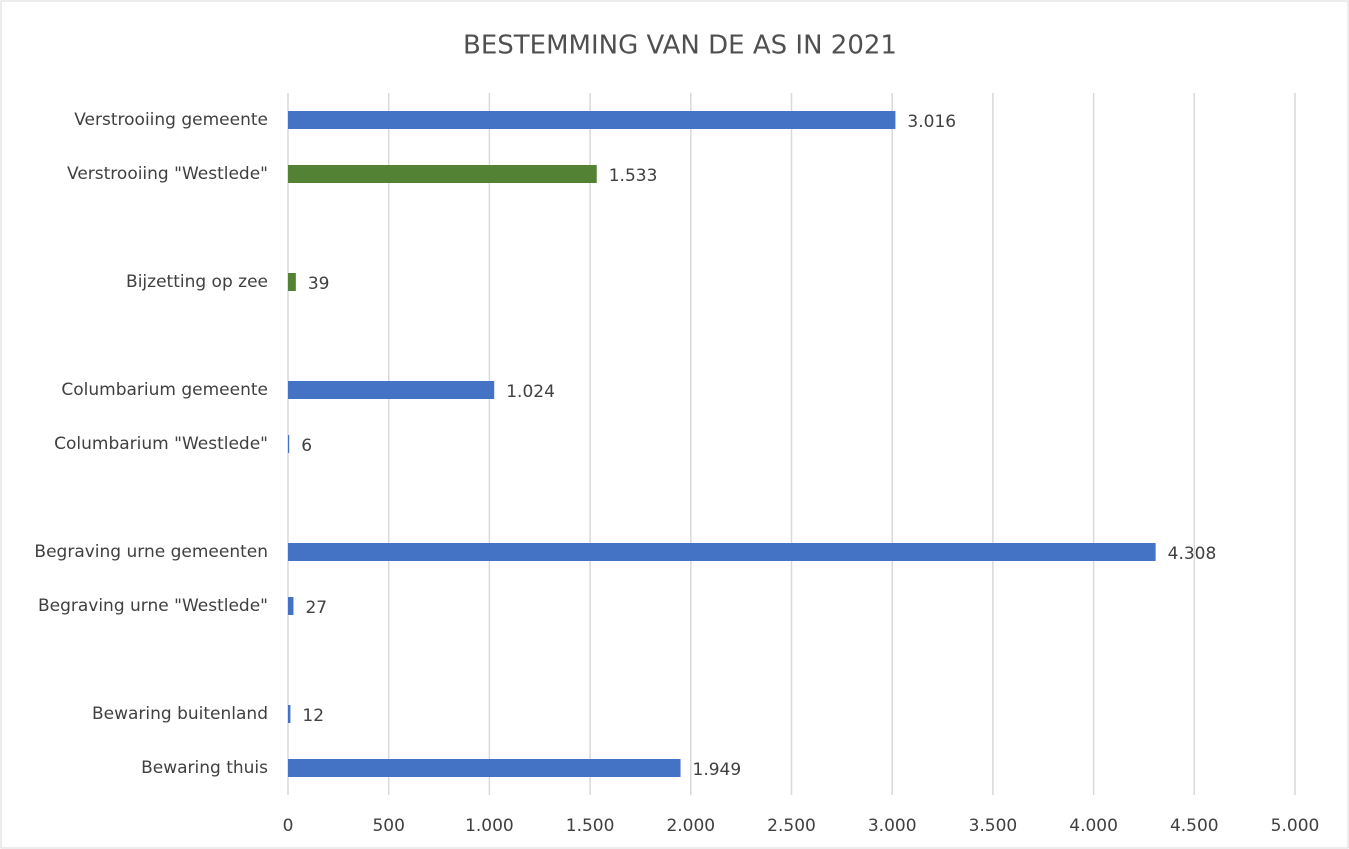  Describe the element at coordinates (690, 826) in the screenshot. I see `x-tick-label: 2.000` at that location.